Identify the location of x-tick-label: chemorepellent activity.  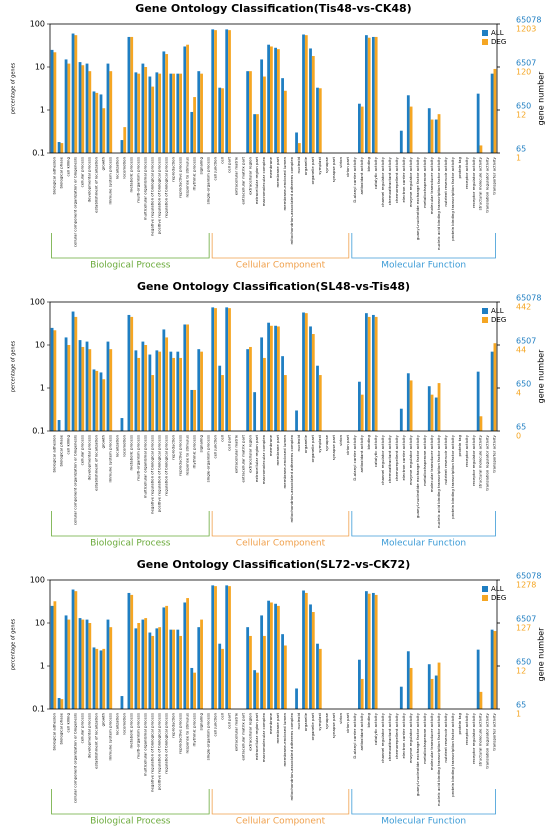
(396, 457).